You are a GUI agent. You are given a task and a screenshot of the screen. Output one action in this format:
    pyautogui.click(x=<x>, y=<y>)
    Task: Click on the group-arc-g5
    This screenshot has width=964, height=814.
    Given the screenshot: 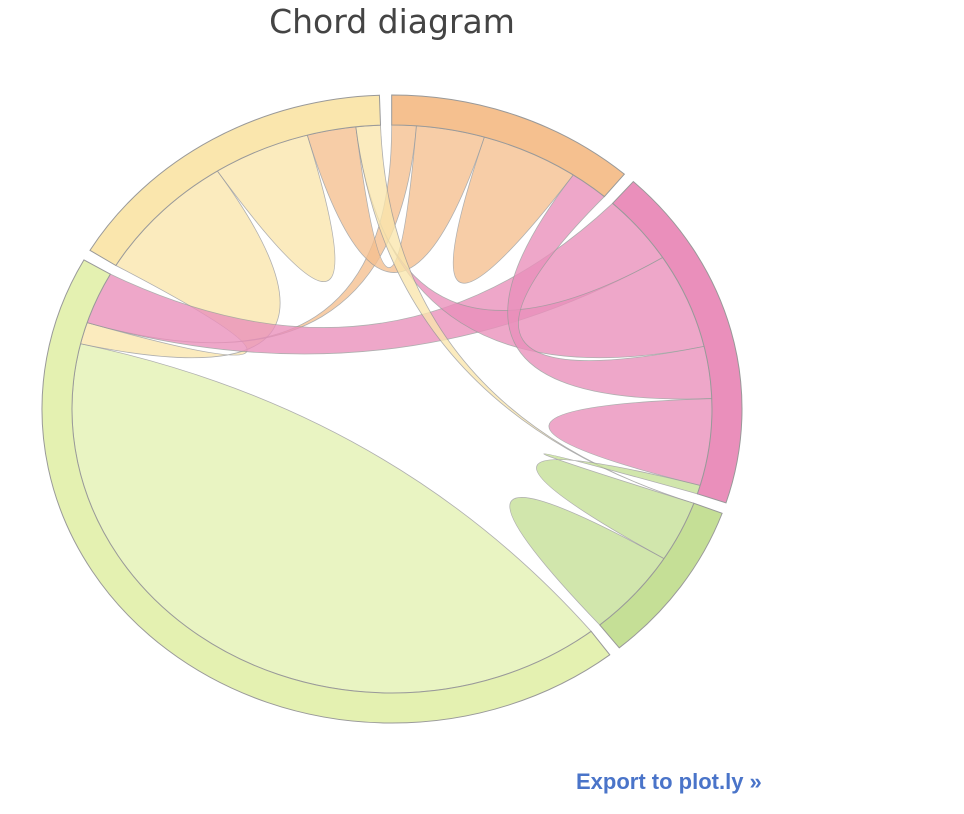 What is the action you would take?
    pyautogui.click(x=661, y=575)
    